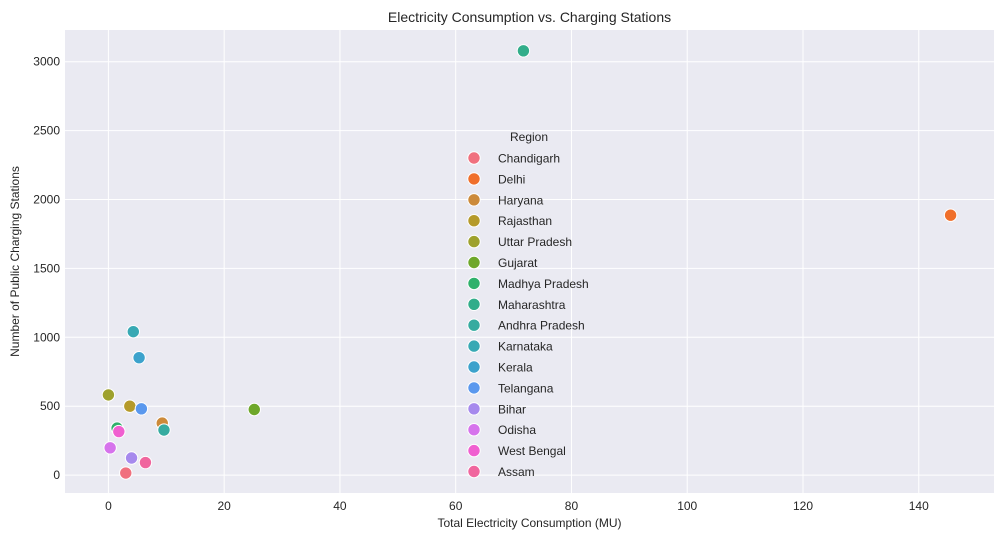 Image resolution: width=1005 pixels, height=540 pixels. I want to click on legend-label: Andhra Pradesh, so click(541, 326).